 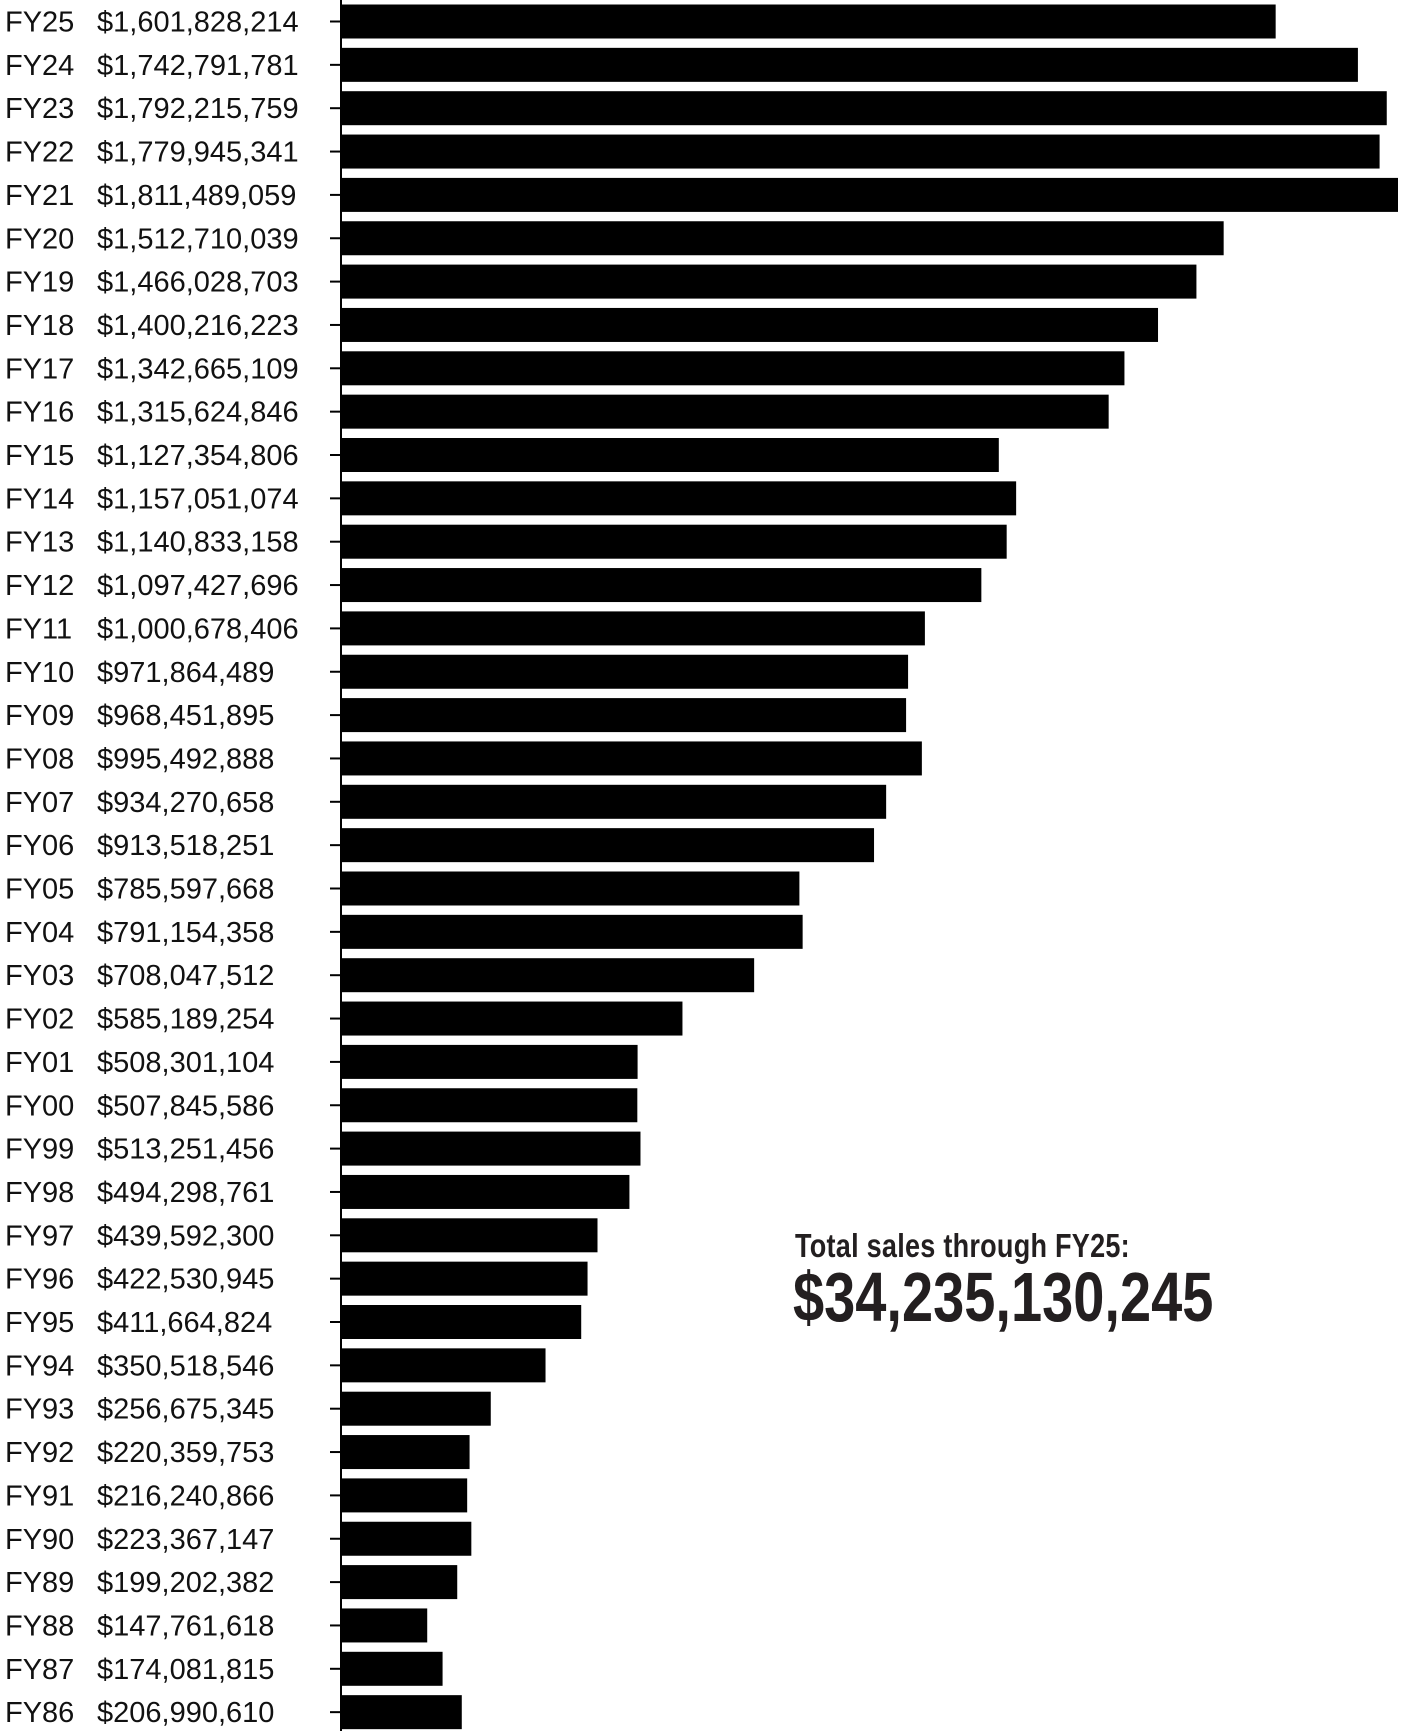 What do you see at coordinates (39, 283) in the screenshot?
I see `category-label: FY19` at bounding box center [39, 283].